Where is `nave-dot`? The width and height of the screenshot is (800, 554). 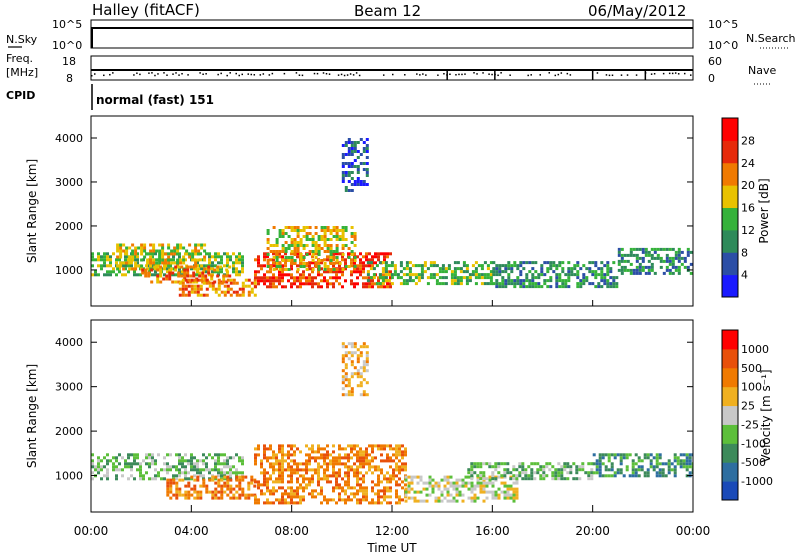 nave-dot is located at coordinates (182, 73).